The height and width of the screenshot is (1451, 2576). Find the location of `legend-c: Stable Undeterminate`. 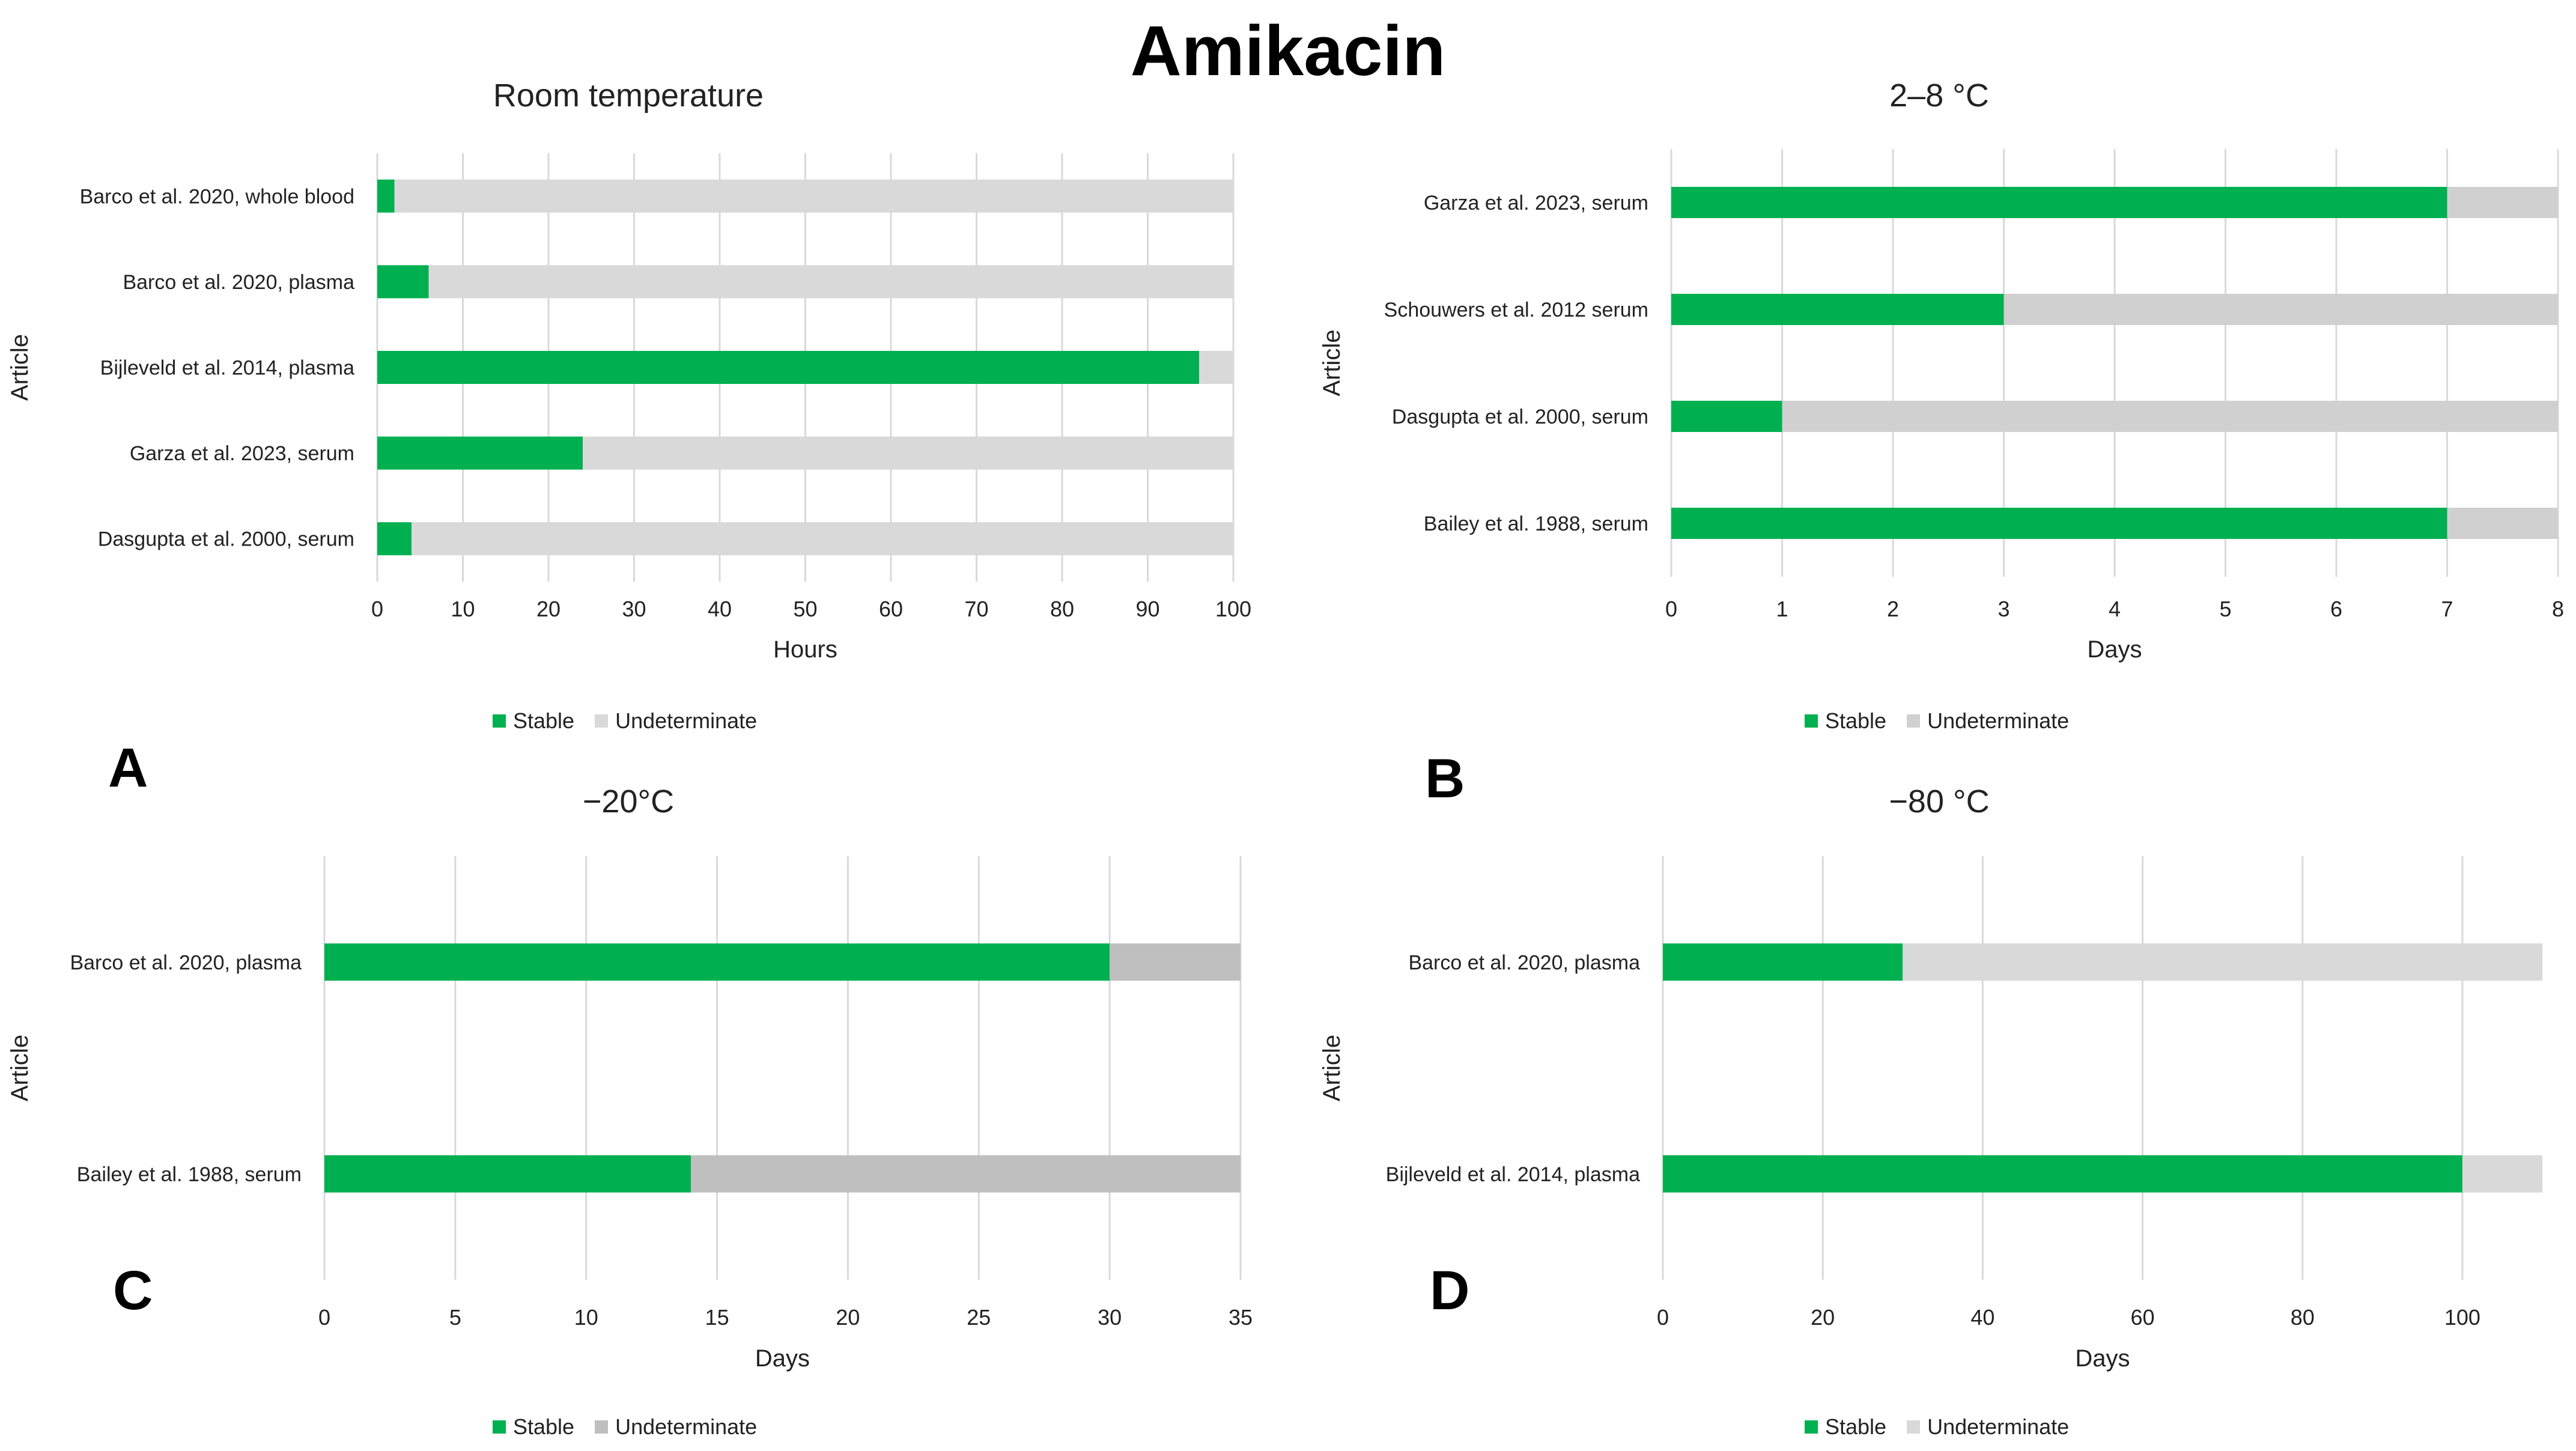

legend-c: Stable Undeterminate is located at coordinates (635, 1427).